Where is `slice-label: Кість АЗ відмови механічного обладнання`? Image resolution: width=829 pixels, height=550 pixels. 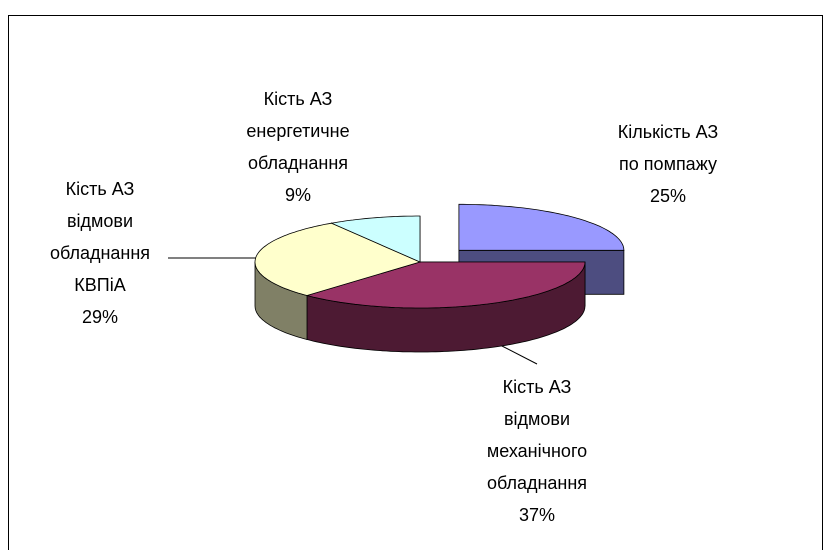
slice-label: Кість АЗ відмови механічного обладнання is located at coordinates (537, 435).